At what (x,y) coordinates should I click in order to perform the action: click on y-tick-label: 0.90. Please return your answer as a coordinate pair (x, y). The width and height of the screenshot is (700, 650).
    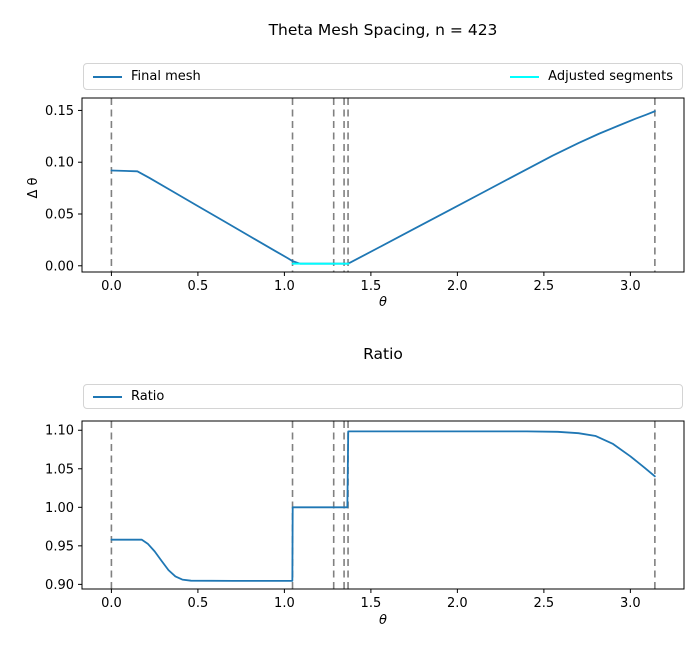
    Looking at the image, I should click on (59, 585).